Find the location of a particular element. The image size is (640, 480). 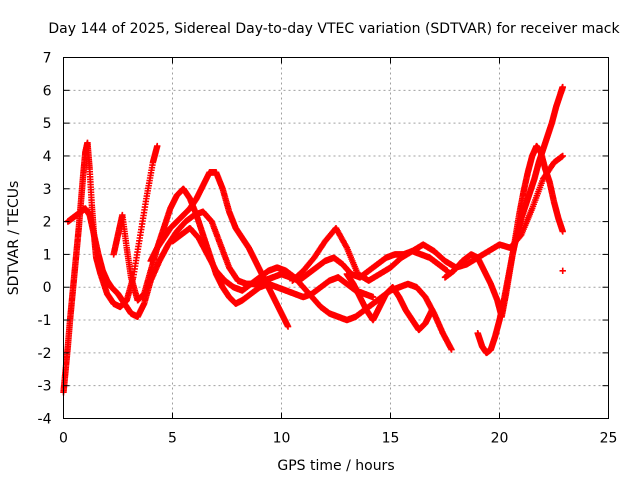

y-tick-label: 0 is located at coordinates (47, 288).